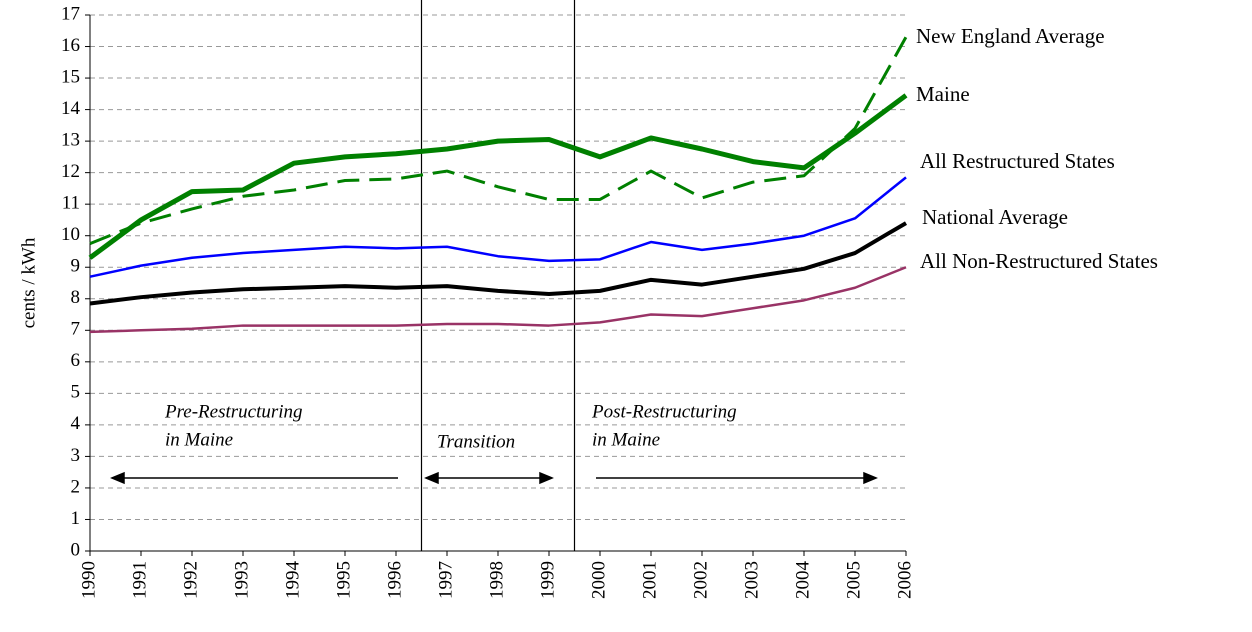 The image size is (1252, 632). I want to click on x-tick-label: 1995, so click(343, 580).